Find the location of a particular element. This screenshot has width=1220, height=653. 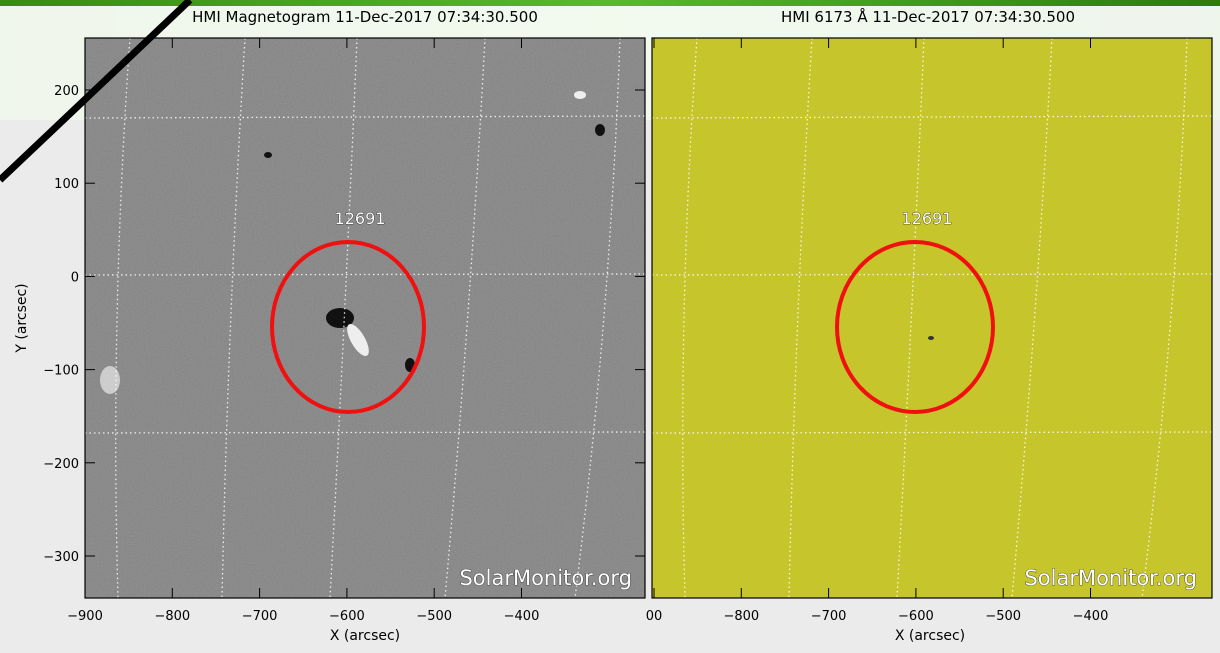

y-tick-label: −100 is located at coordinates (61, 371).